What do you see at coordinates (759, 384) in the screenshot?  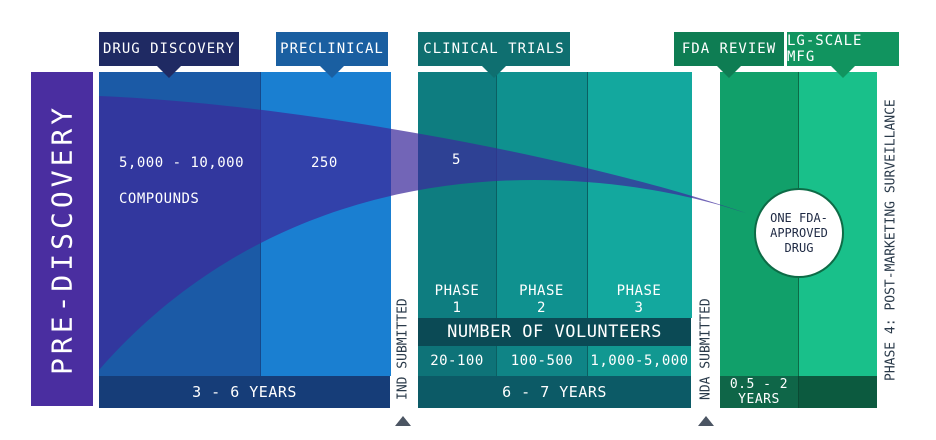 I see `fda-duration-line1: 0.5 - 2` at bounding box center [759, 384].